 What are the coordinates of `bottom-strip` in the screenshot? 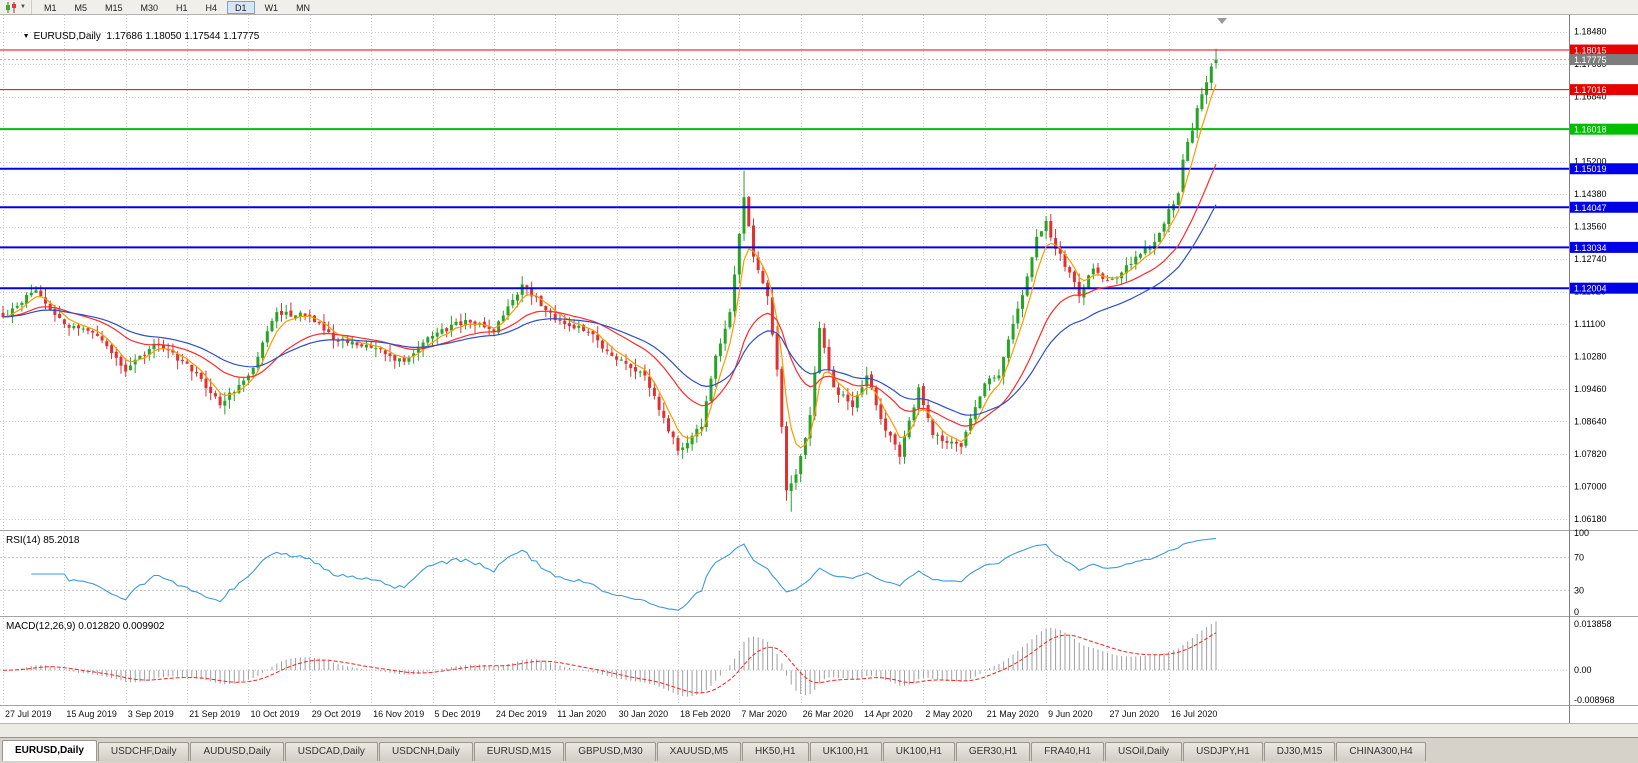 It's located at (819, 730).